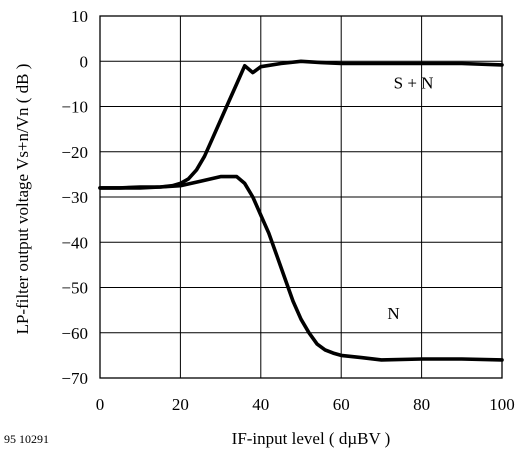 This screenshot has width=518, height=452. What do you see at coordinates (414, 82) in the screenshot?
I see `annotation-s-plus-n: S + N` at bounding box center [414, 82].